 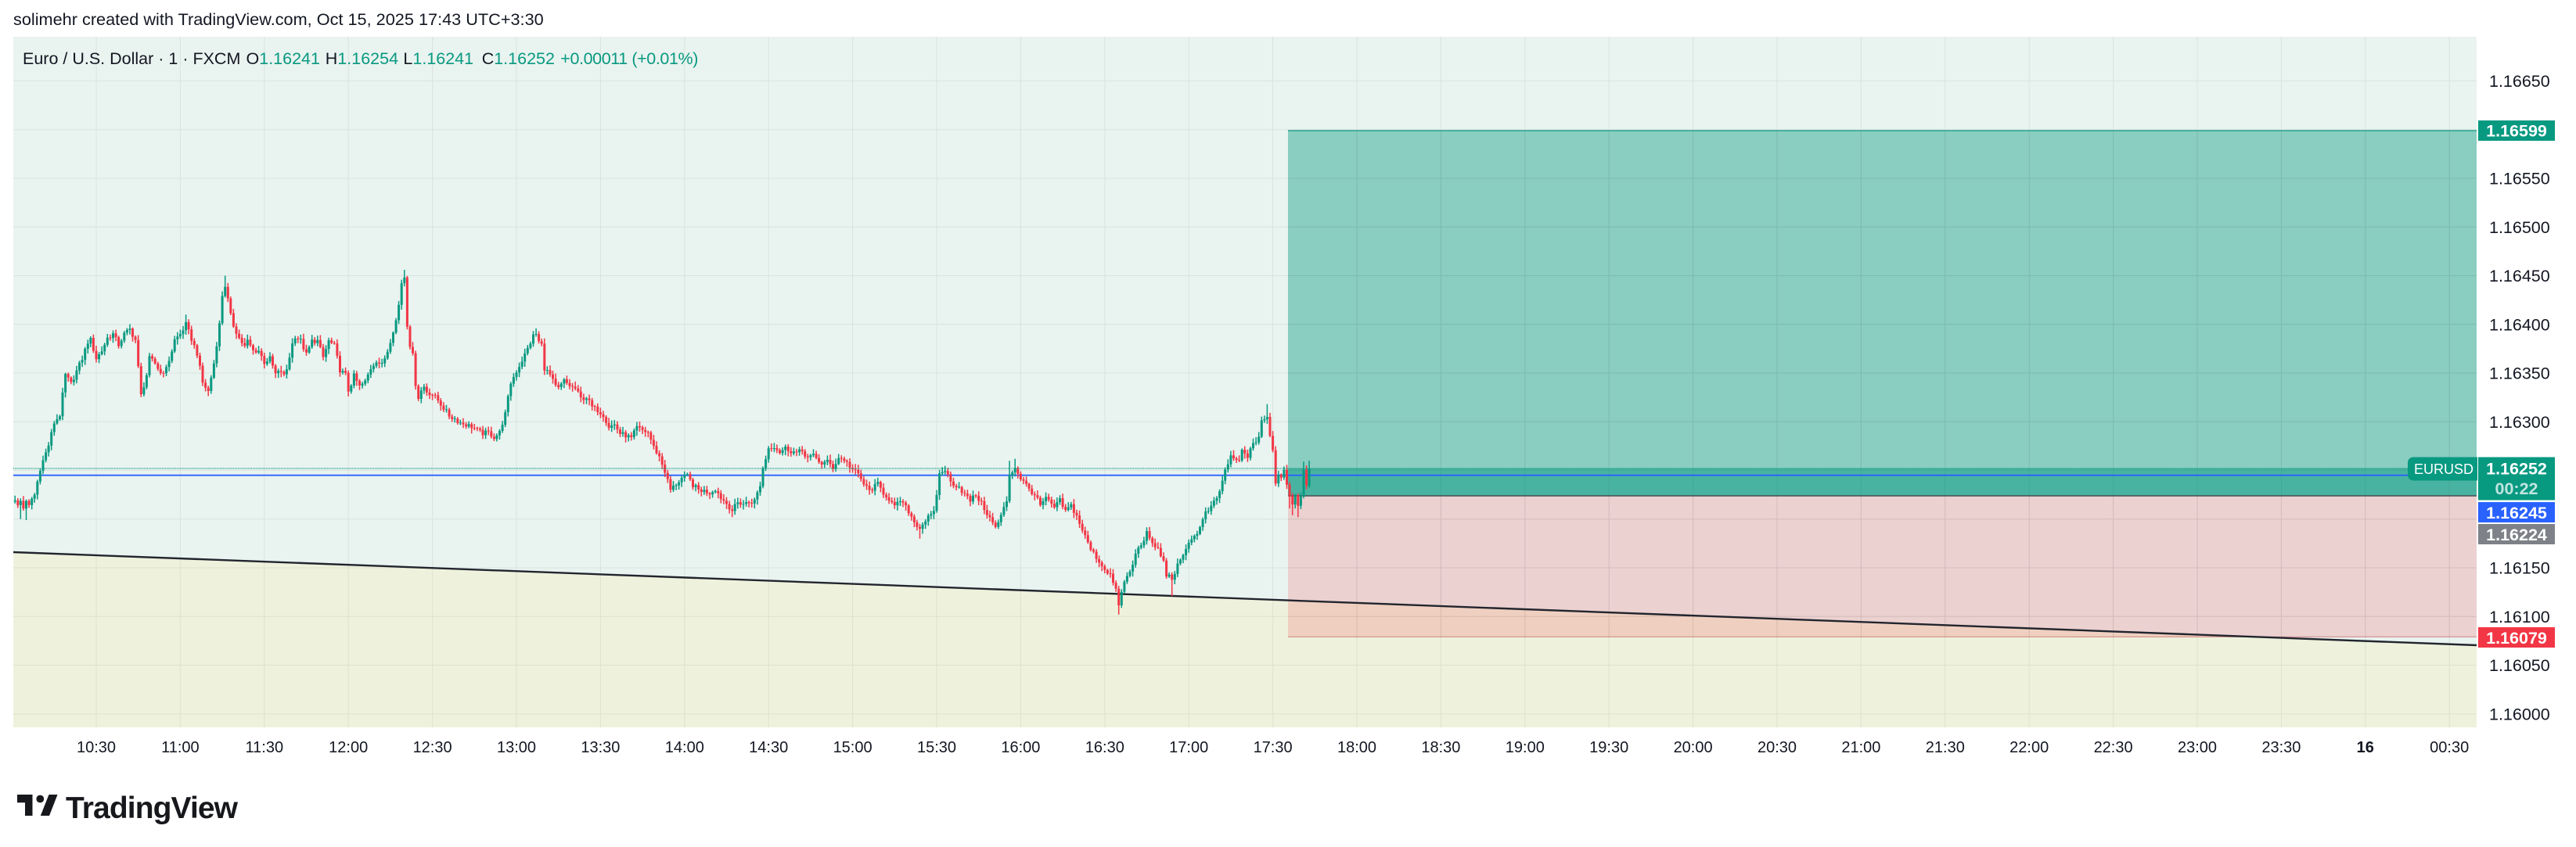 What do you see at coordinates (1021, 747) in the screenshot?
I see `svg-text: 16:00` at bounding box center [1021, 747].